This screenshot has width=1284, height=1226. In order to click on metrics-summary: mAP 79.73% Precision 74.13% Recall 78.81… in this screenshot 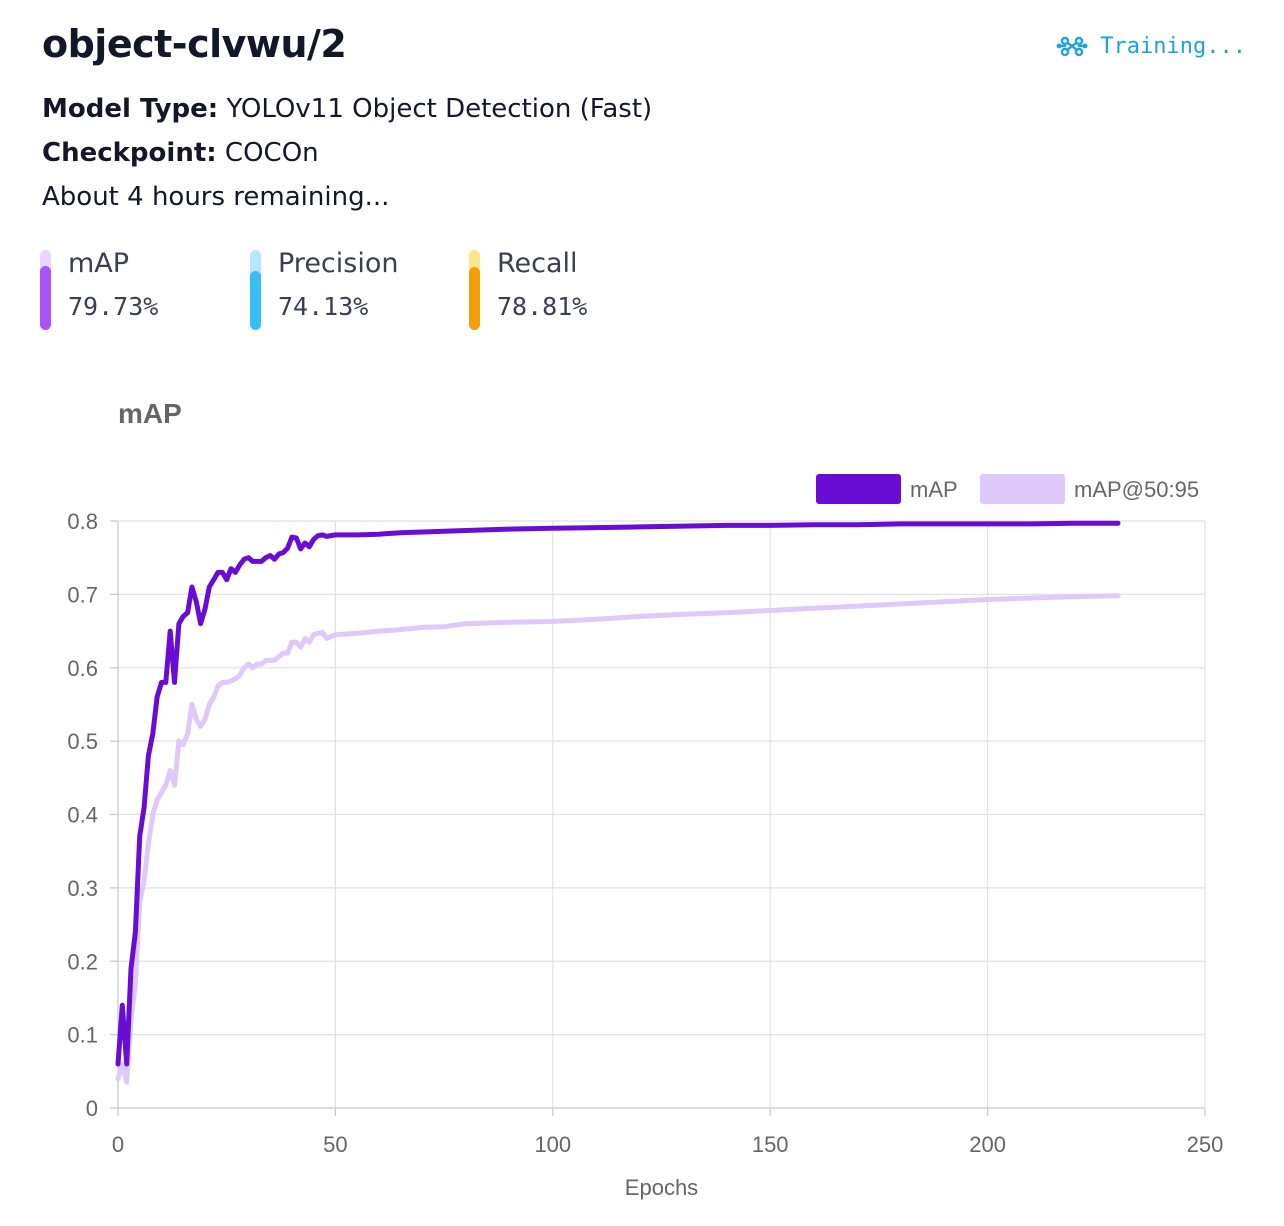, I will do `click(390, 294)`.